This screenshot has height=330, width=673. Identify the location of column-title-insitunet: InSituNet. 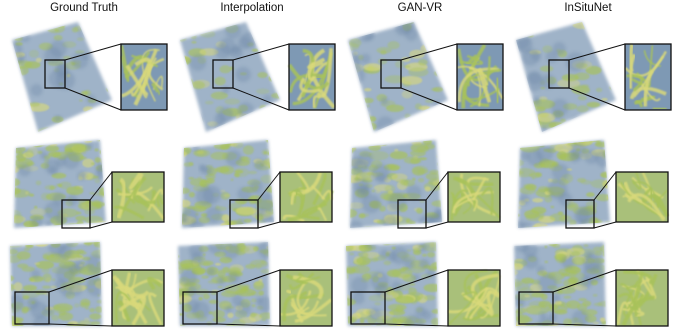
(588, 8).